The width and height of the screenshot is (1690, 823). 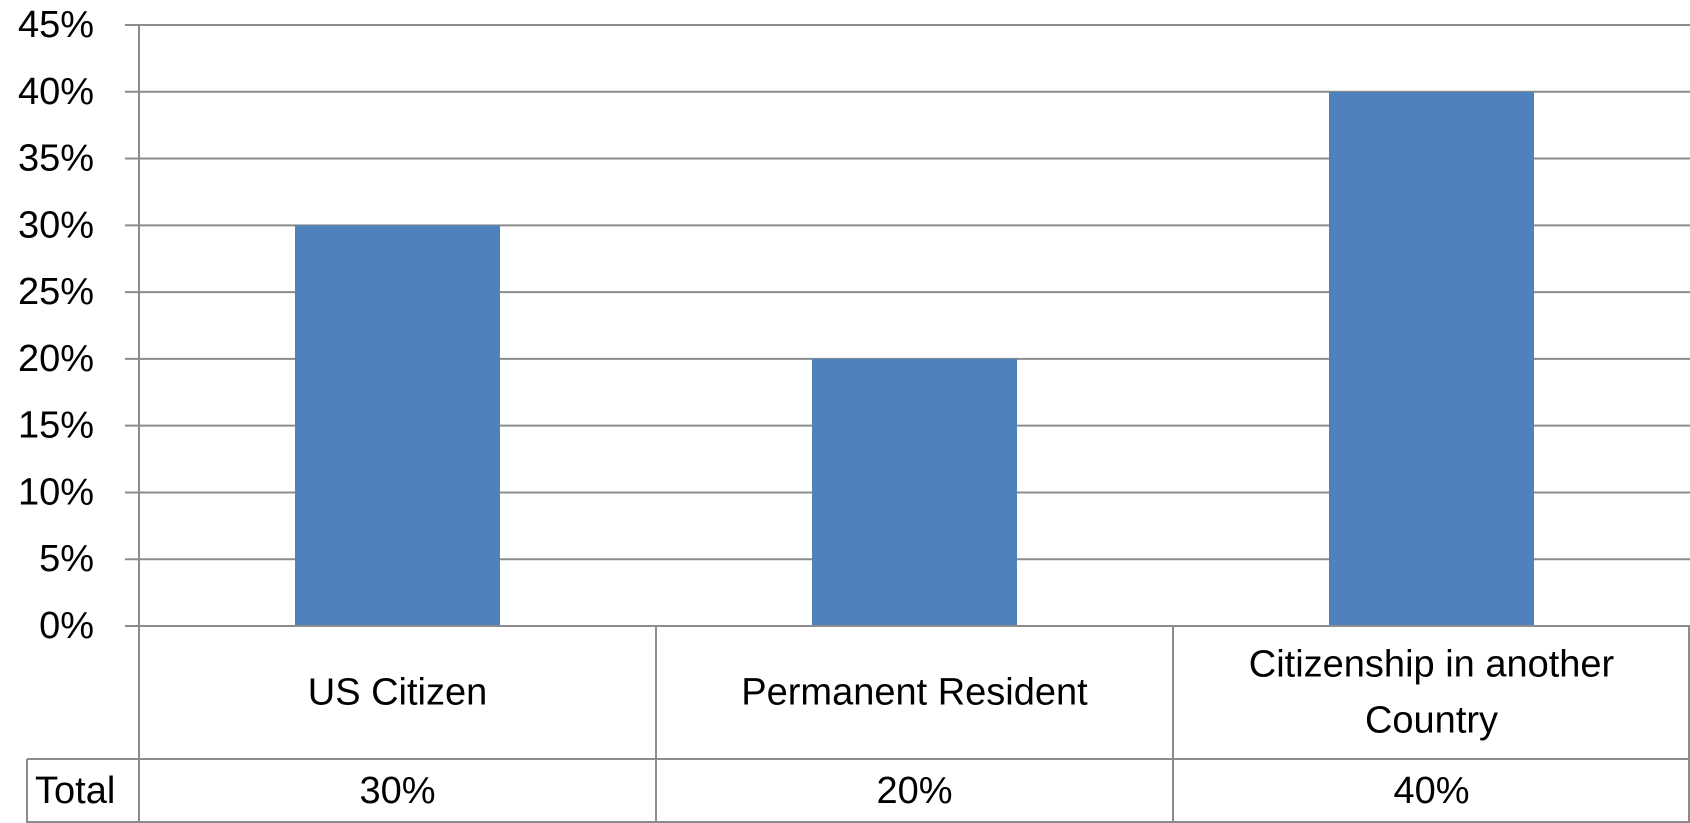 I want to click on y-tick-label: 20%, so click(x=56, y=359).